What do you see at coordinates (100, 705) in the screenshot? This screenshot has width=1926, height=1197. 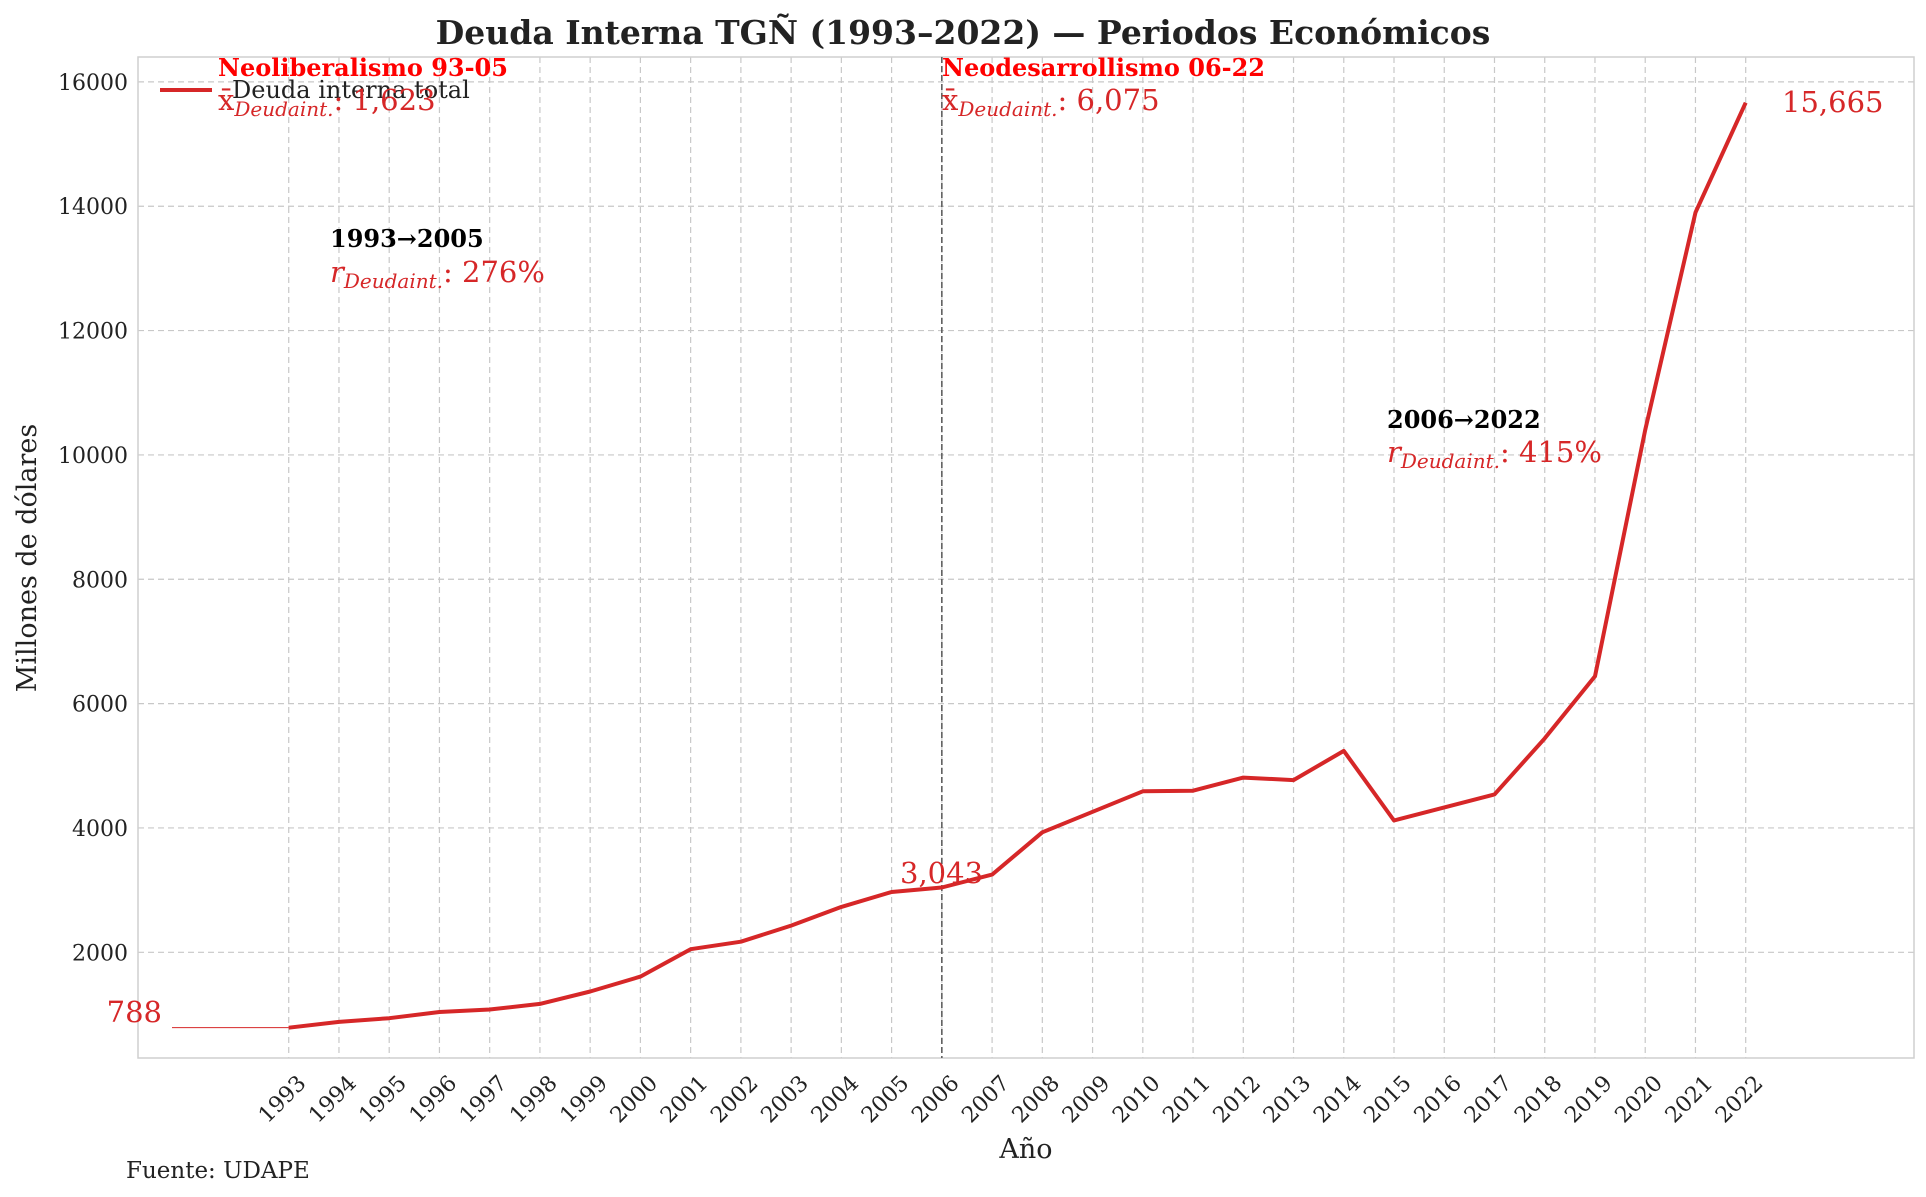 I see `y-tick-label: 6000` at bounding box center [100, 705].